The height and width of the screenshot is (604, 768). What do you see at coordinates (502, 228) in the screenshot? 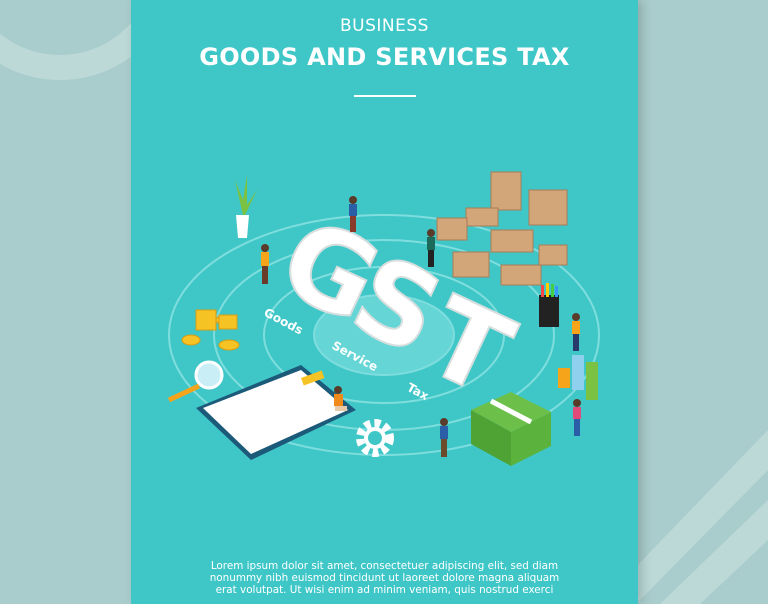
I see `boxes-icon` at bounding box center [502, 228].